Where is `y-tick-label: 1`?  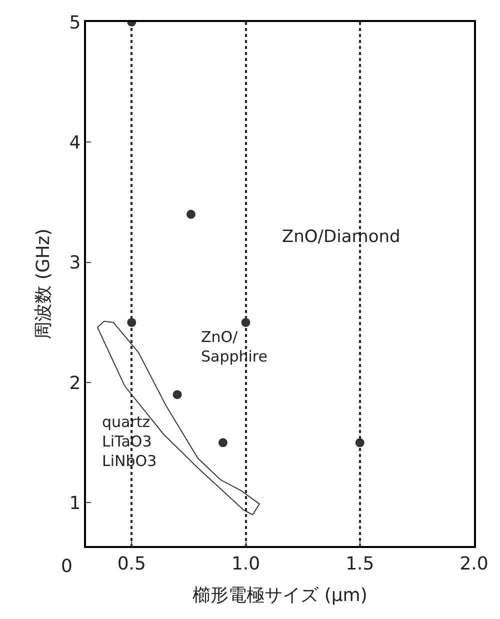 y-tick-label: 1 is located at coordinates (75, 503).